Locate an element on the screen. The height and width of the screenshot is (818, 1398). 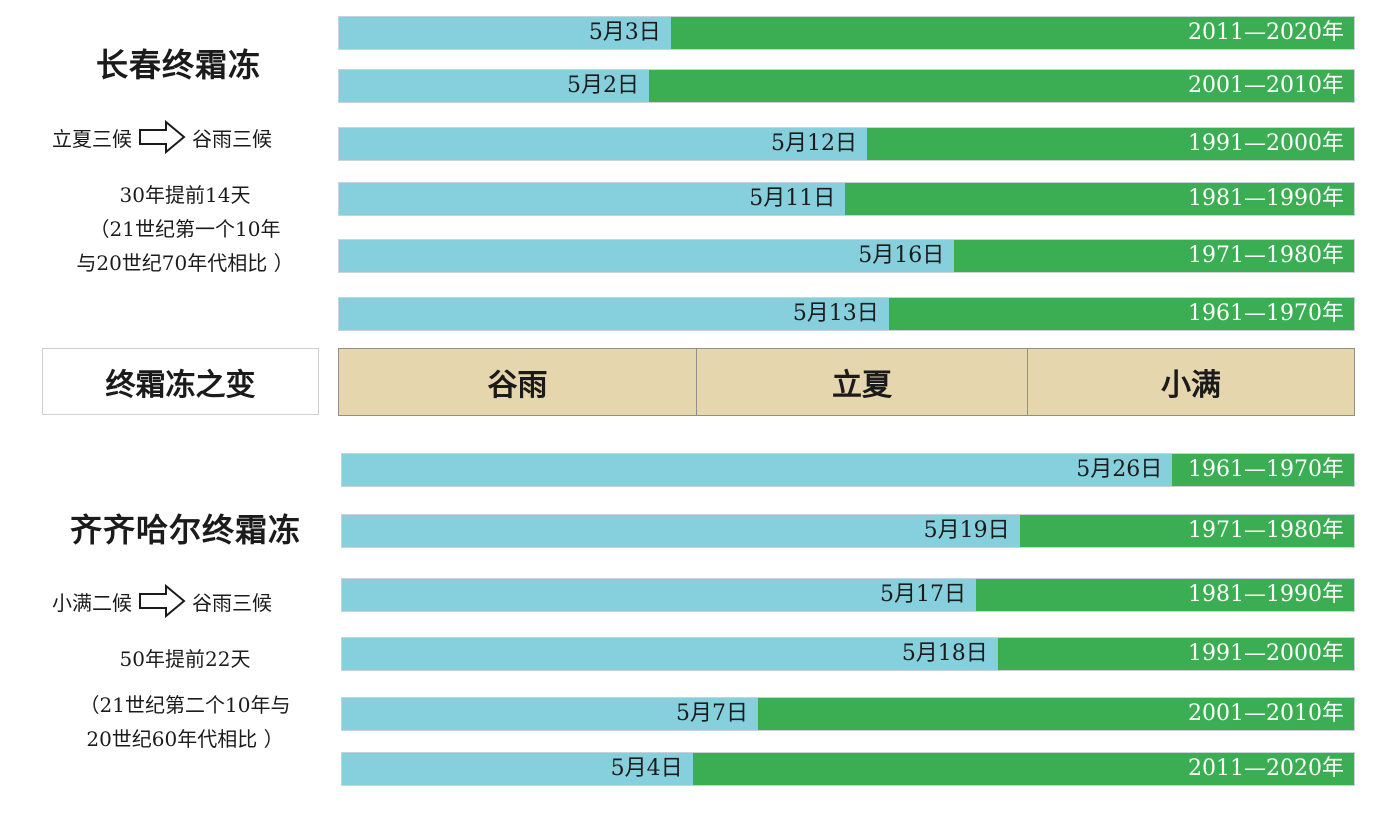
changchun-bar-date-label: 5月3日 is located at coordinates (624, 32).